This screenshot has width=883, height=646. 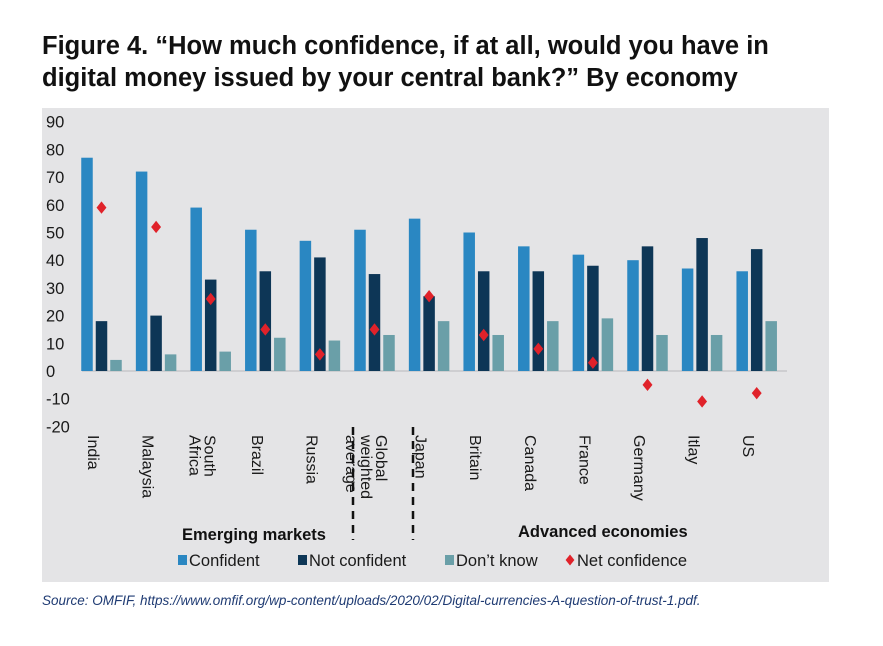 What do you see at coordinates (474, 457) in the screenshot?
I see `category-label-7: Britain` at bounding box center [474, 457].